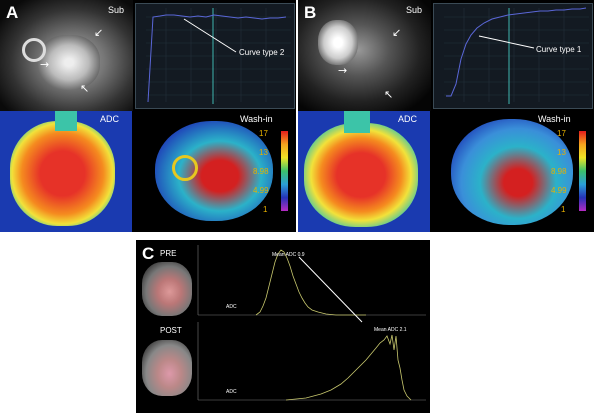 The width and height of the screenshot is (594, 413). I want to click on panel-b-washin-tissue, so click(512, 172).